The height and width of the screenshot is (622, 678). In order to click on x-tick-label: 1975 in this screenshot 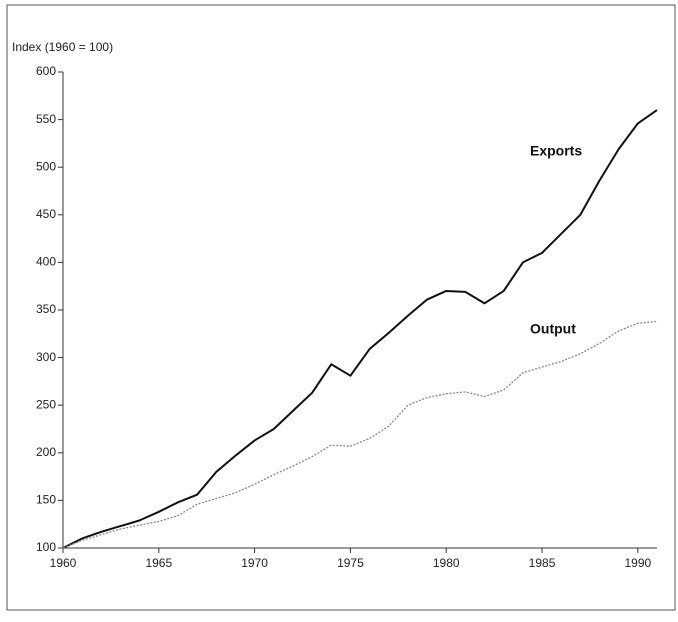, I will do `click(350, 563)`.